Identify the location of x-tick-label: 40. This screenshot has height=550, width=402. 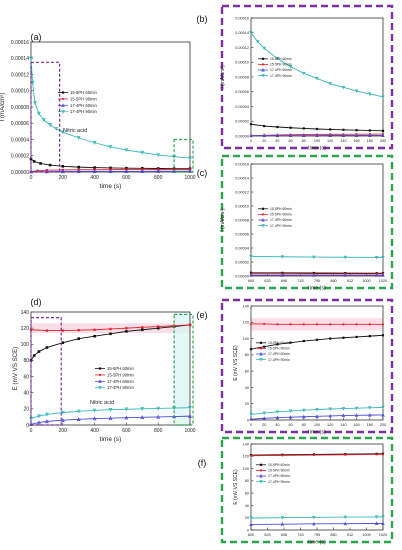
(277, 141).